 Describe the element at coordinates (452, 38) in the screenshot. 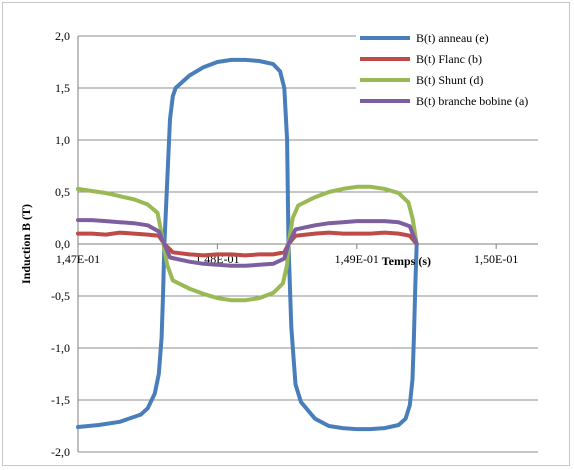

I see `legend-entry: B(t) anneau (e)` at that location.